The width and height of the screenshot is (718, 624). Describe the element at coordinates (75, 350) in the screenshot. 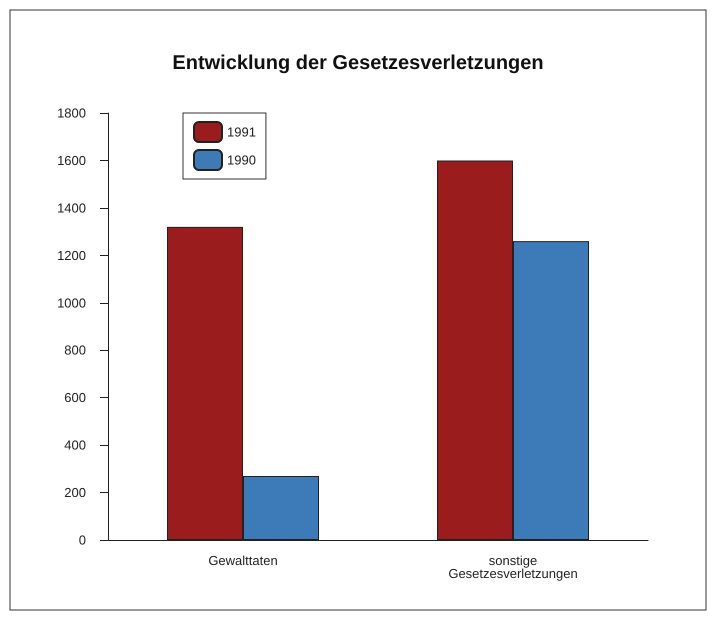

I see `y-tick-label: 800` at that location.